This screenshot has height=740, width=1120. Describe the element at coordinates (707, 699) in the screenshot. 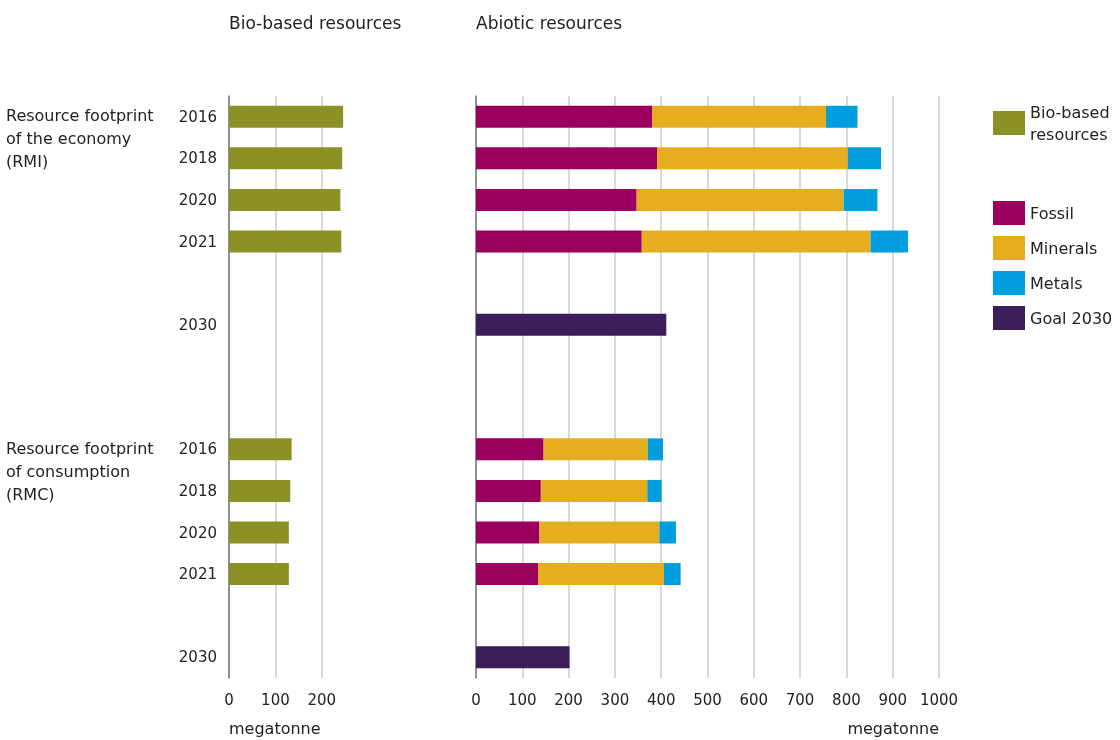

I see `x-tick-label: 500` at that location.